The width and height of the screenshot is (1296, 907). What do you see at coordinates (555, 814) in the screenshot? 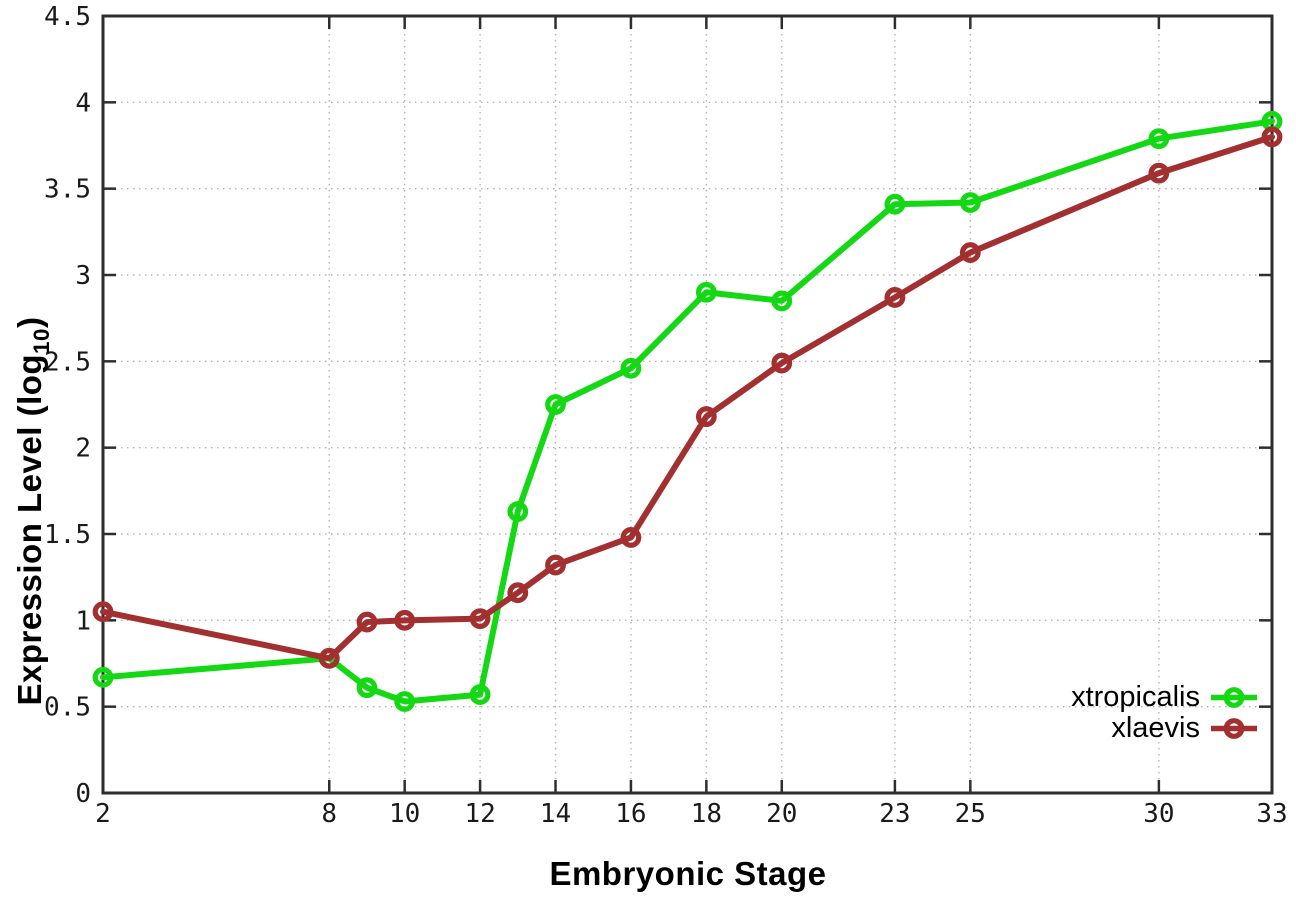
I see `x-tick-label: 14` at bounding box center [555, 814].